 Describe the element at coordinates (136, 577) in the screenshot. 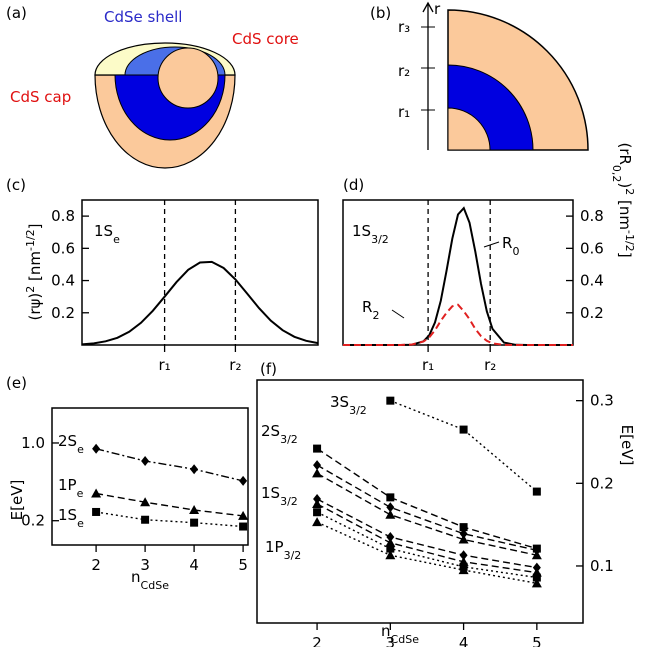

I see `x-axis-label-part: n` at that location.